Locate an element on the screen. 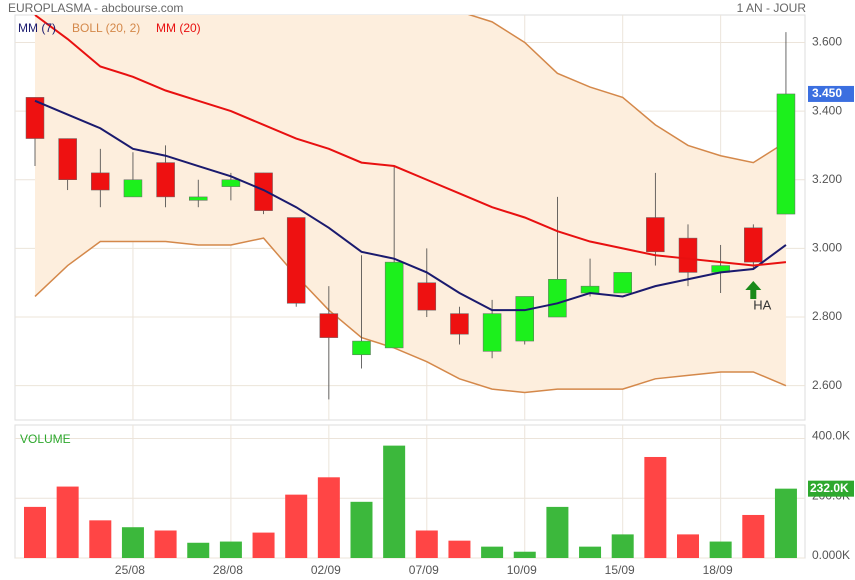 This screenshot has width=855, height=580. annotation: HA is located at coordinates (762, 304).